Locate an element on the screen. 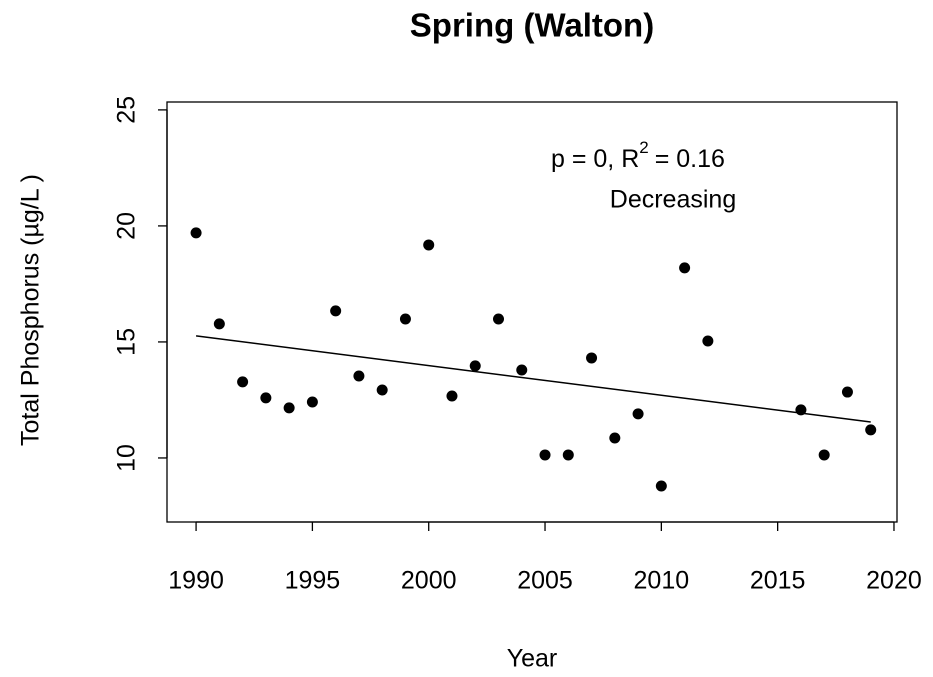  x-tick-label: 2010 is located at coordinates (662, 581).